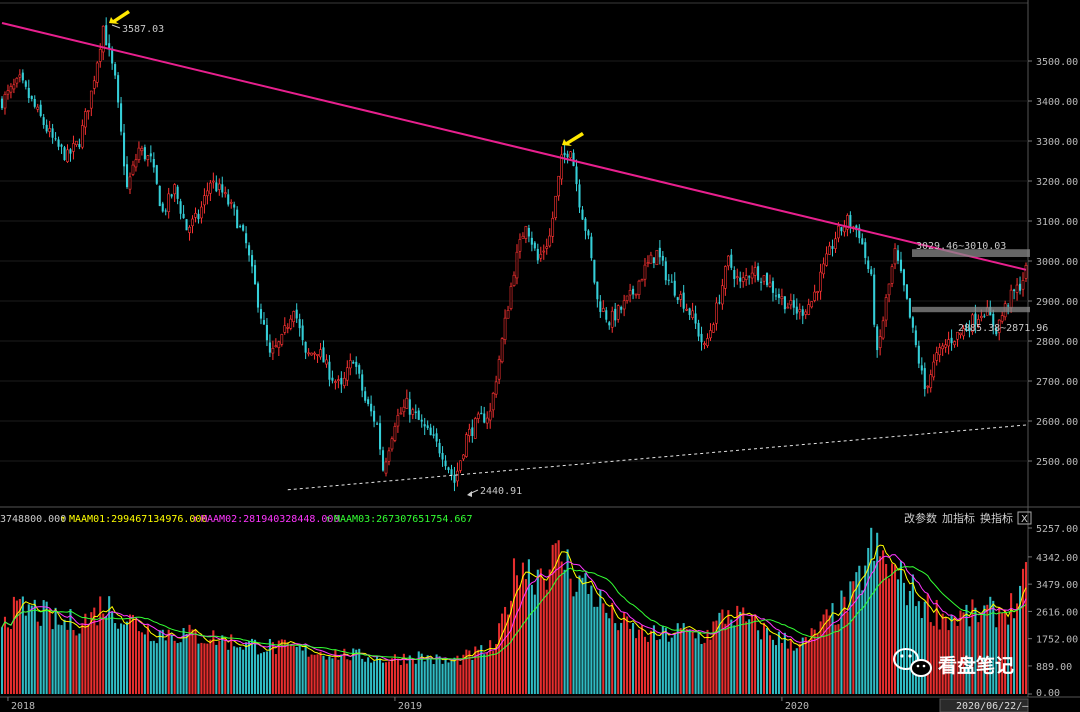 The image size is (1080, 712). I want to click on volume-tick-label: 4342.00, so click(1057, 558).